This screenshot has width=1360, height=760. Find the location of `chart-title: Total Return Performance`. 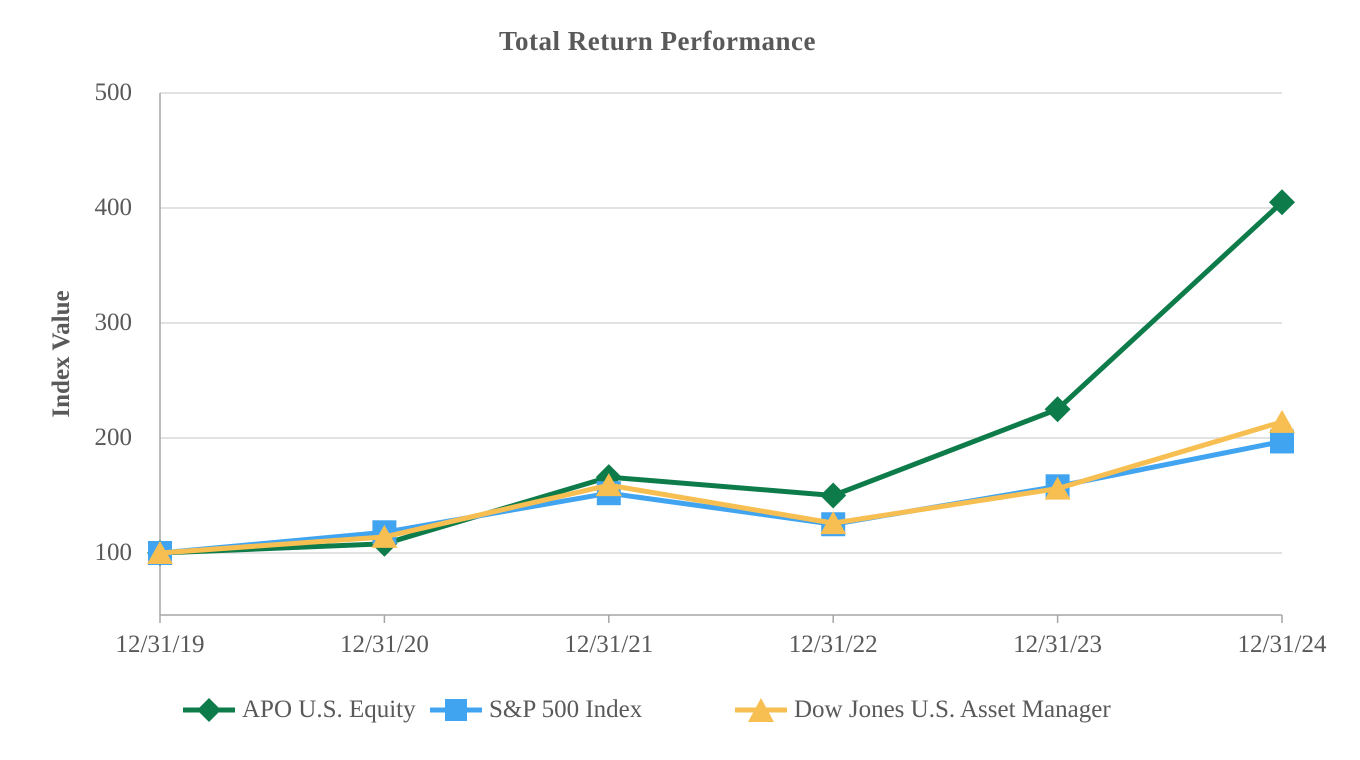

chart-title: Total Return Performance is located at coordinates (657, 41).